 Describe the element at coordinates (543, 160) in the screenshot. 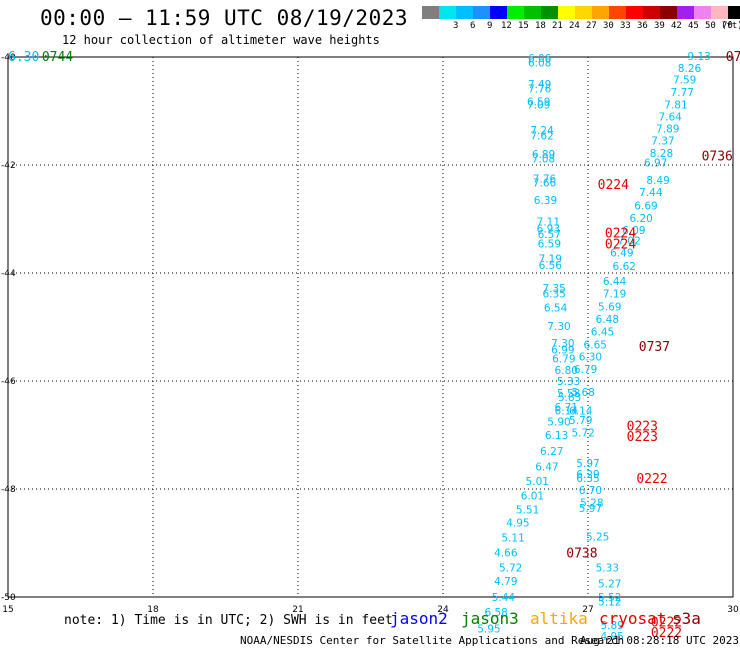

I see `wave-height-value: 7.08` at that location.